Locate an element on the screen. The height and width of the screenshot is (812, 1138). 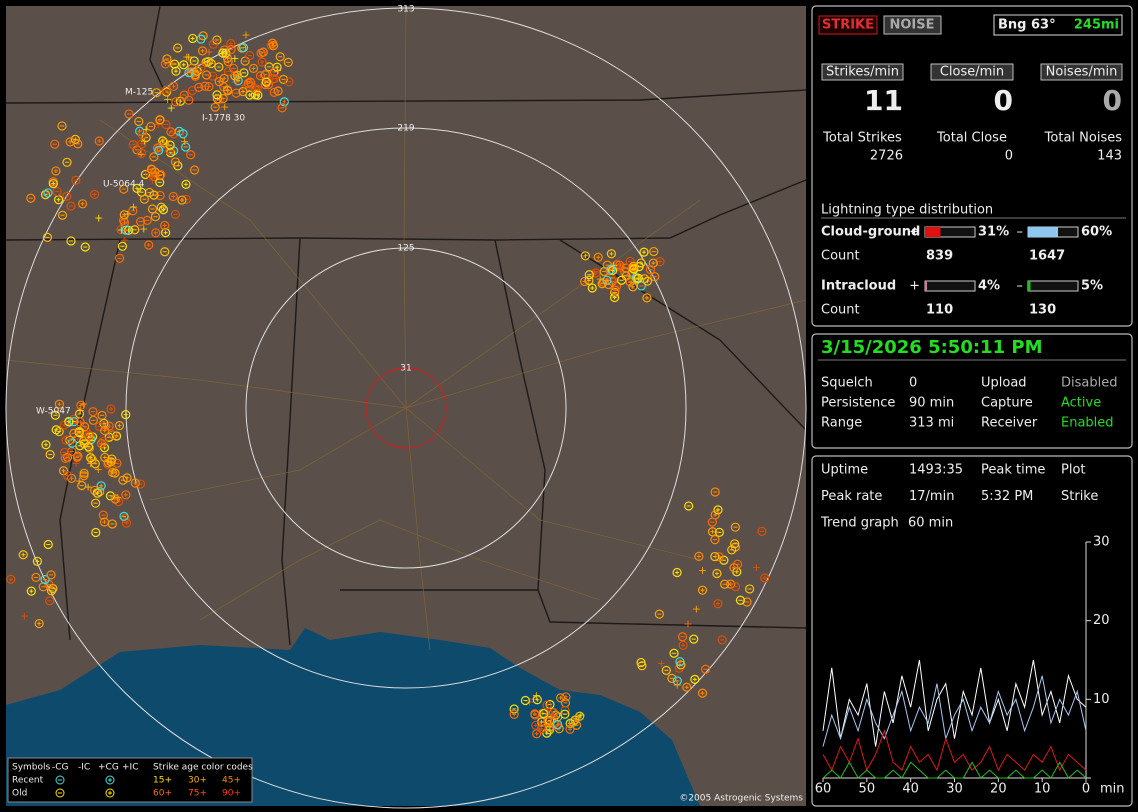
total-value: 143 is located at coordinates (1109, 156).